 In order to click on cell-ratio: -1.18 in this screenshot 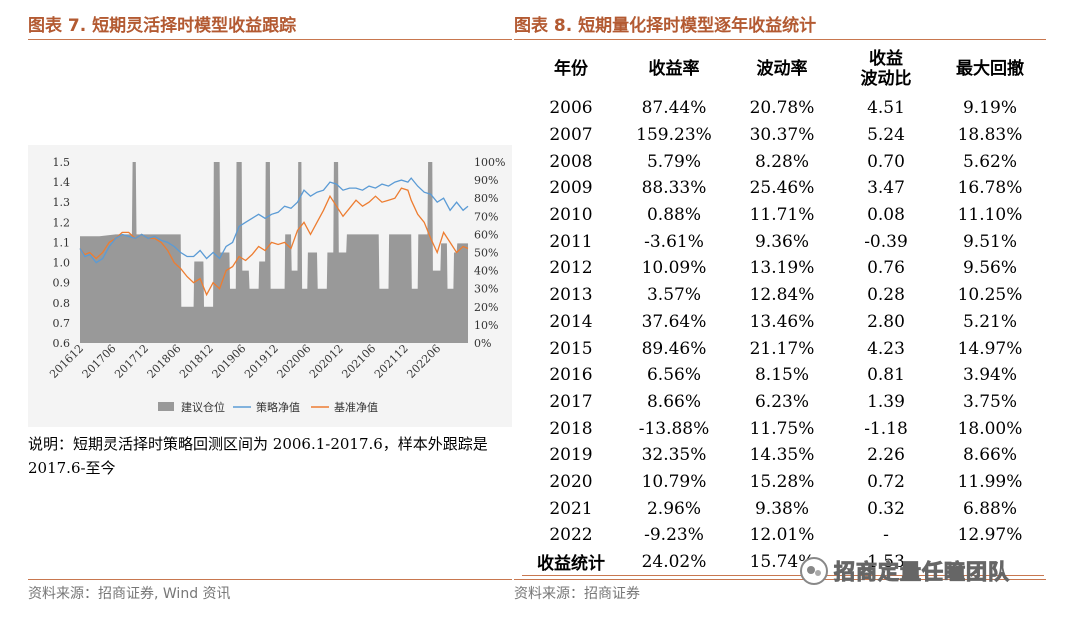, I will do `click(886, 428)`.